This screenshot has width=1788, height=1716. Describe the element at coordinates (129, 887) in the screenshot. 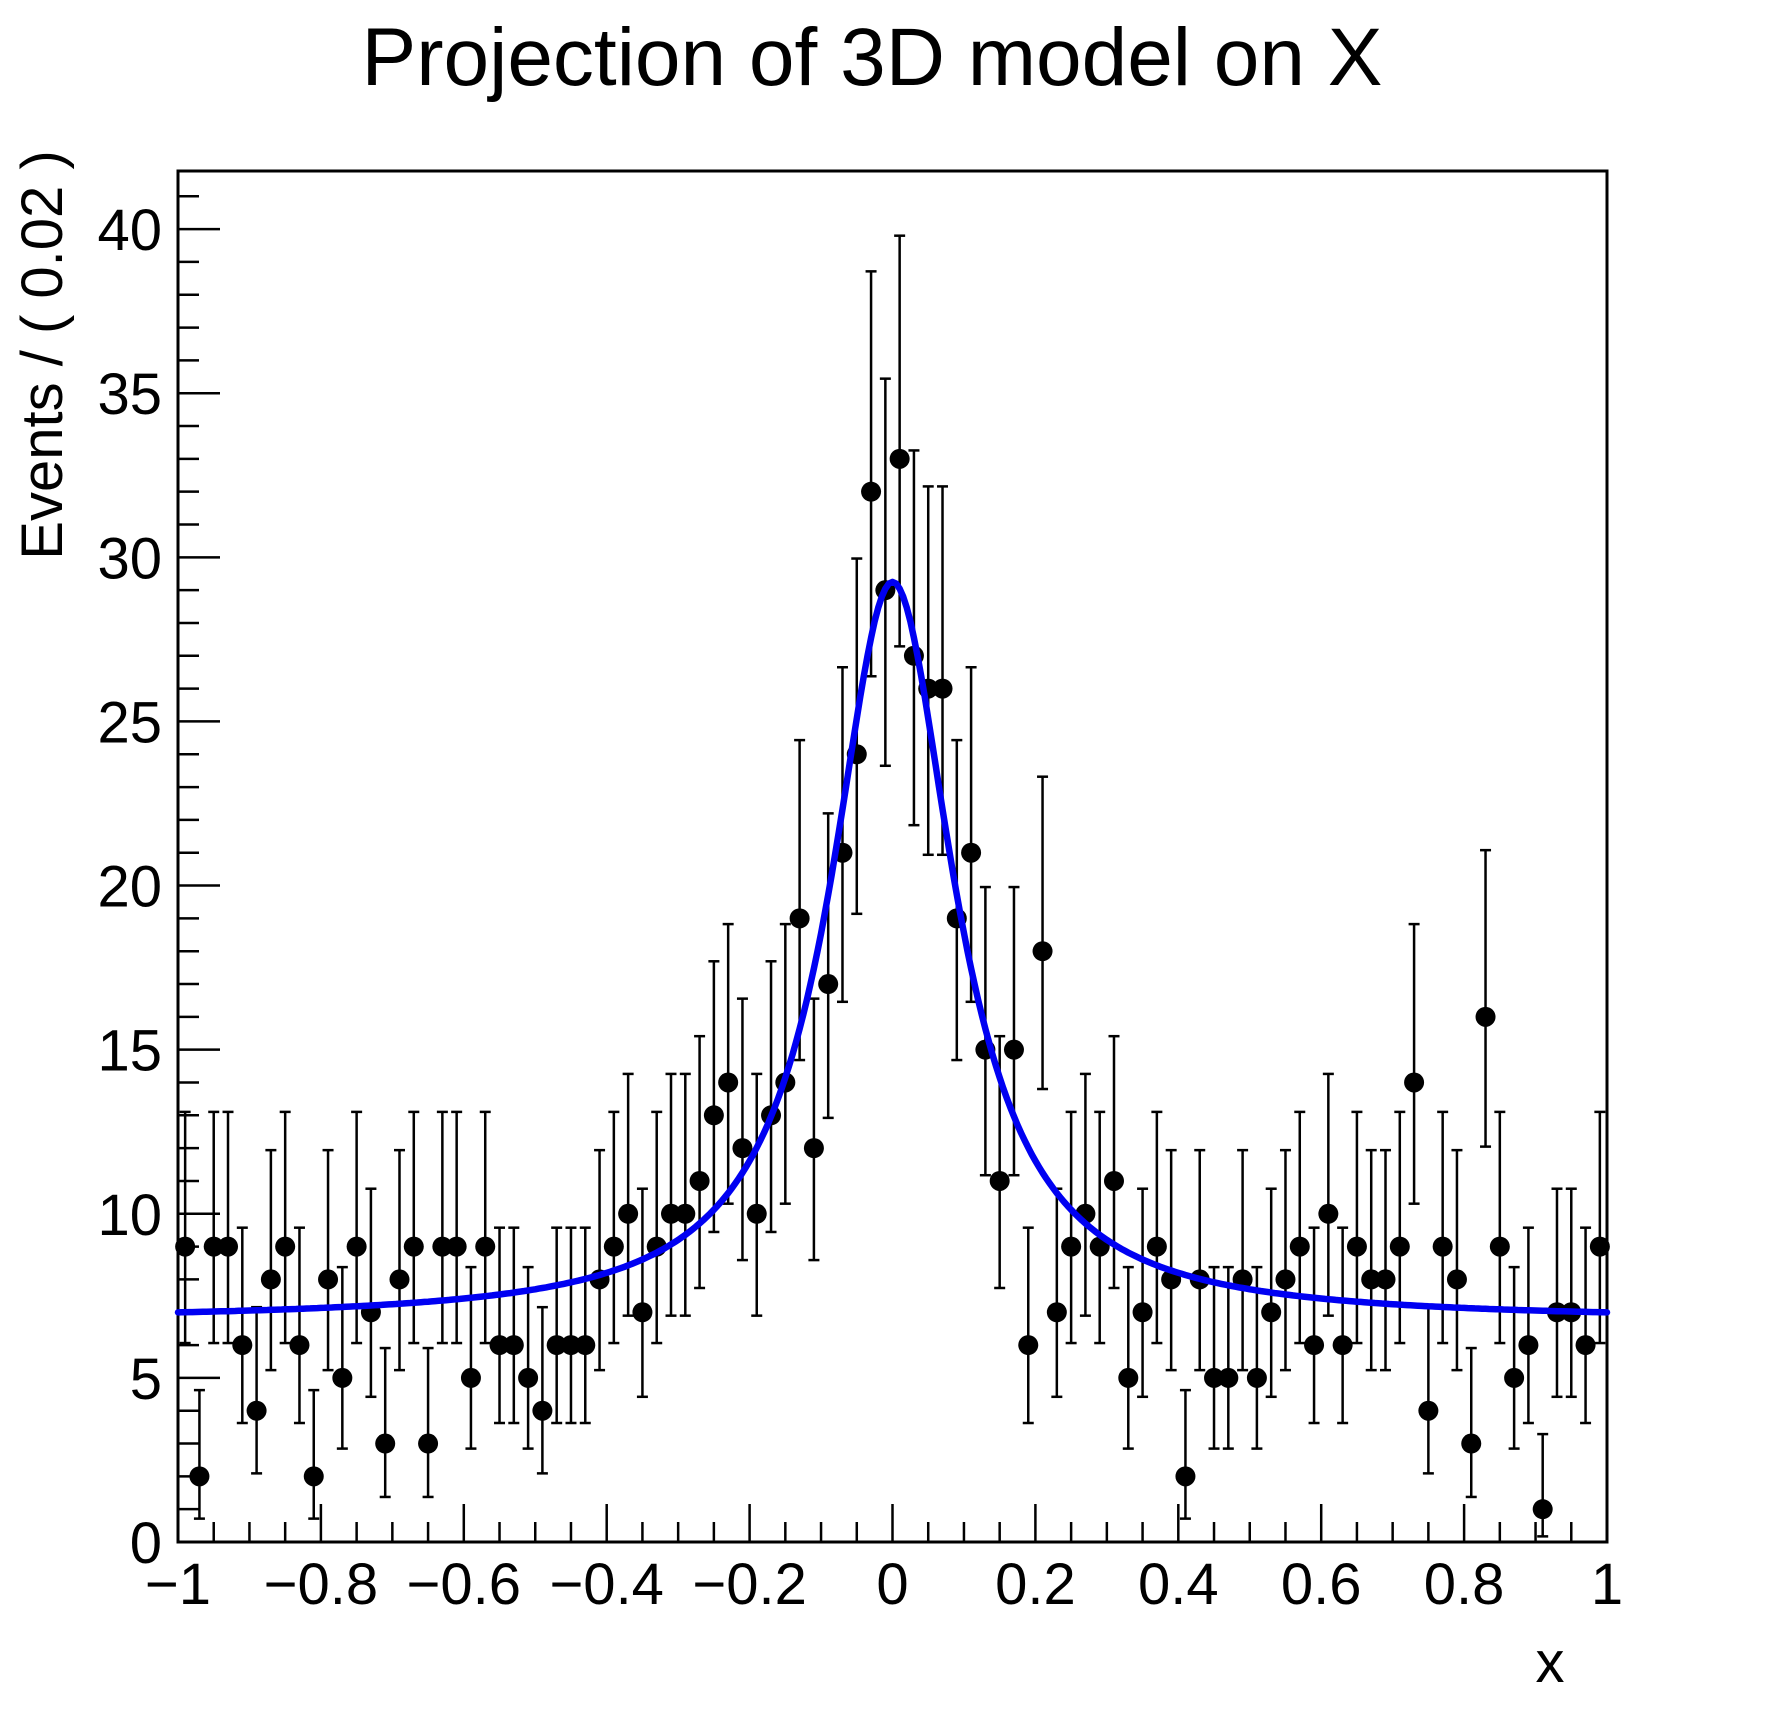

I see `y-tick-labels: 0 5 10 15 20 25 30 35 40` at that location.